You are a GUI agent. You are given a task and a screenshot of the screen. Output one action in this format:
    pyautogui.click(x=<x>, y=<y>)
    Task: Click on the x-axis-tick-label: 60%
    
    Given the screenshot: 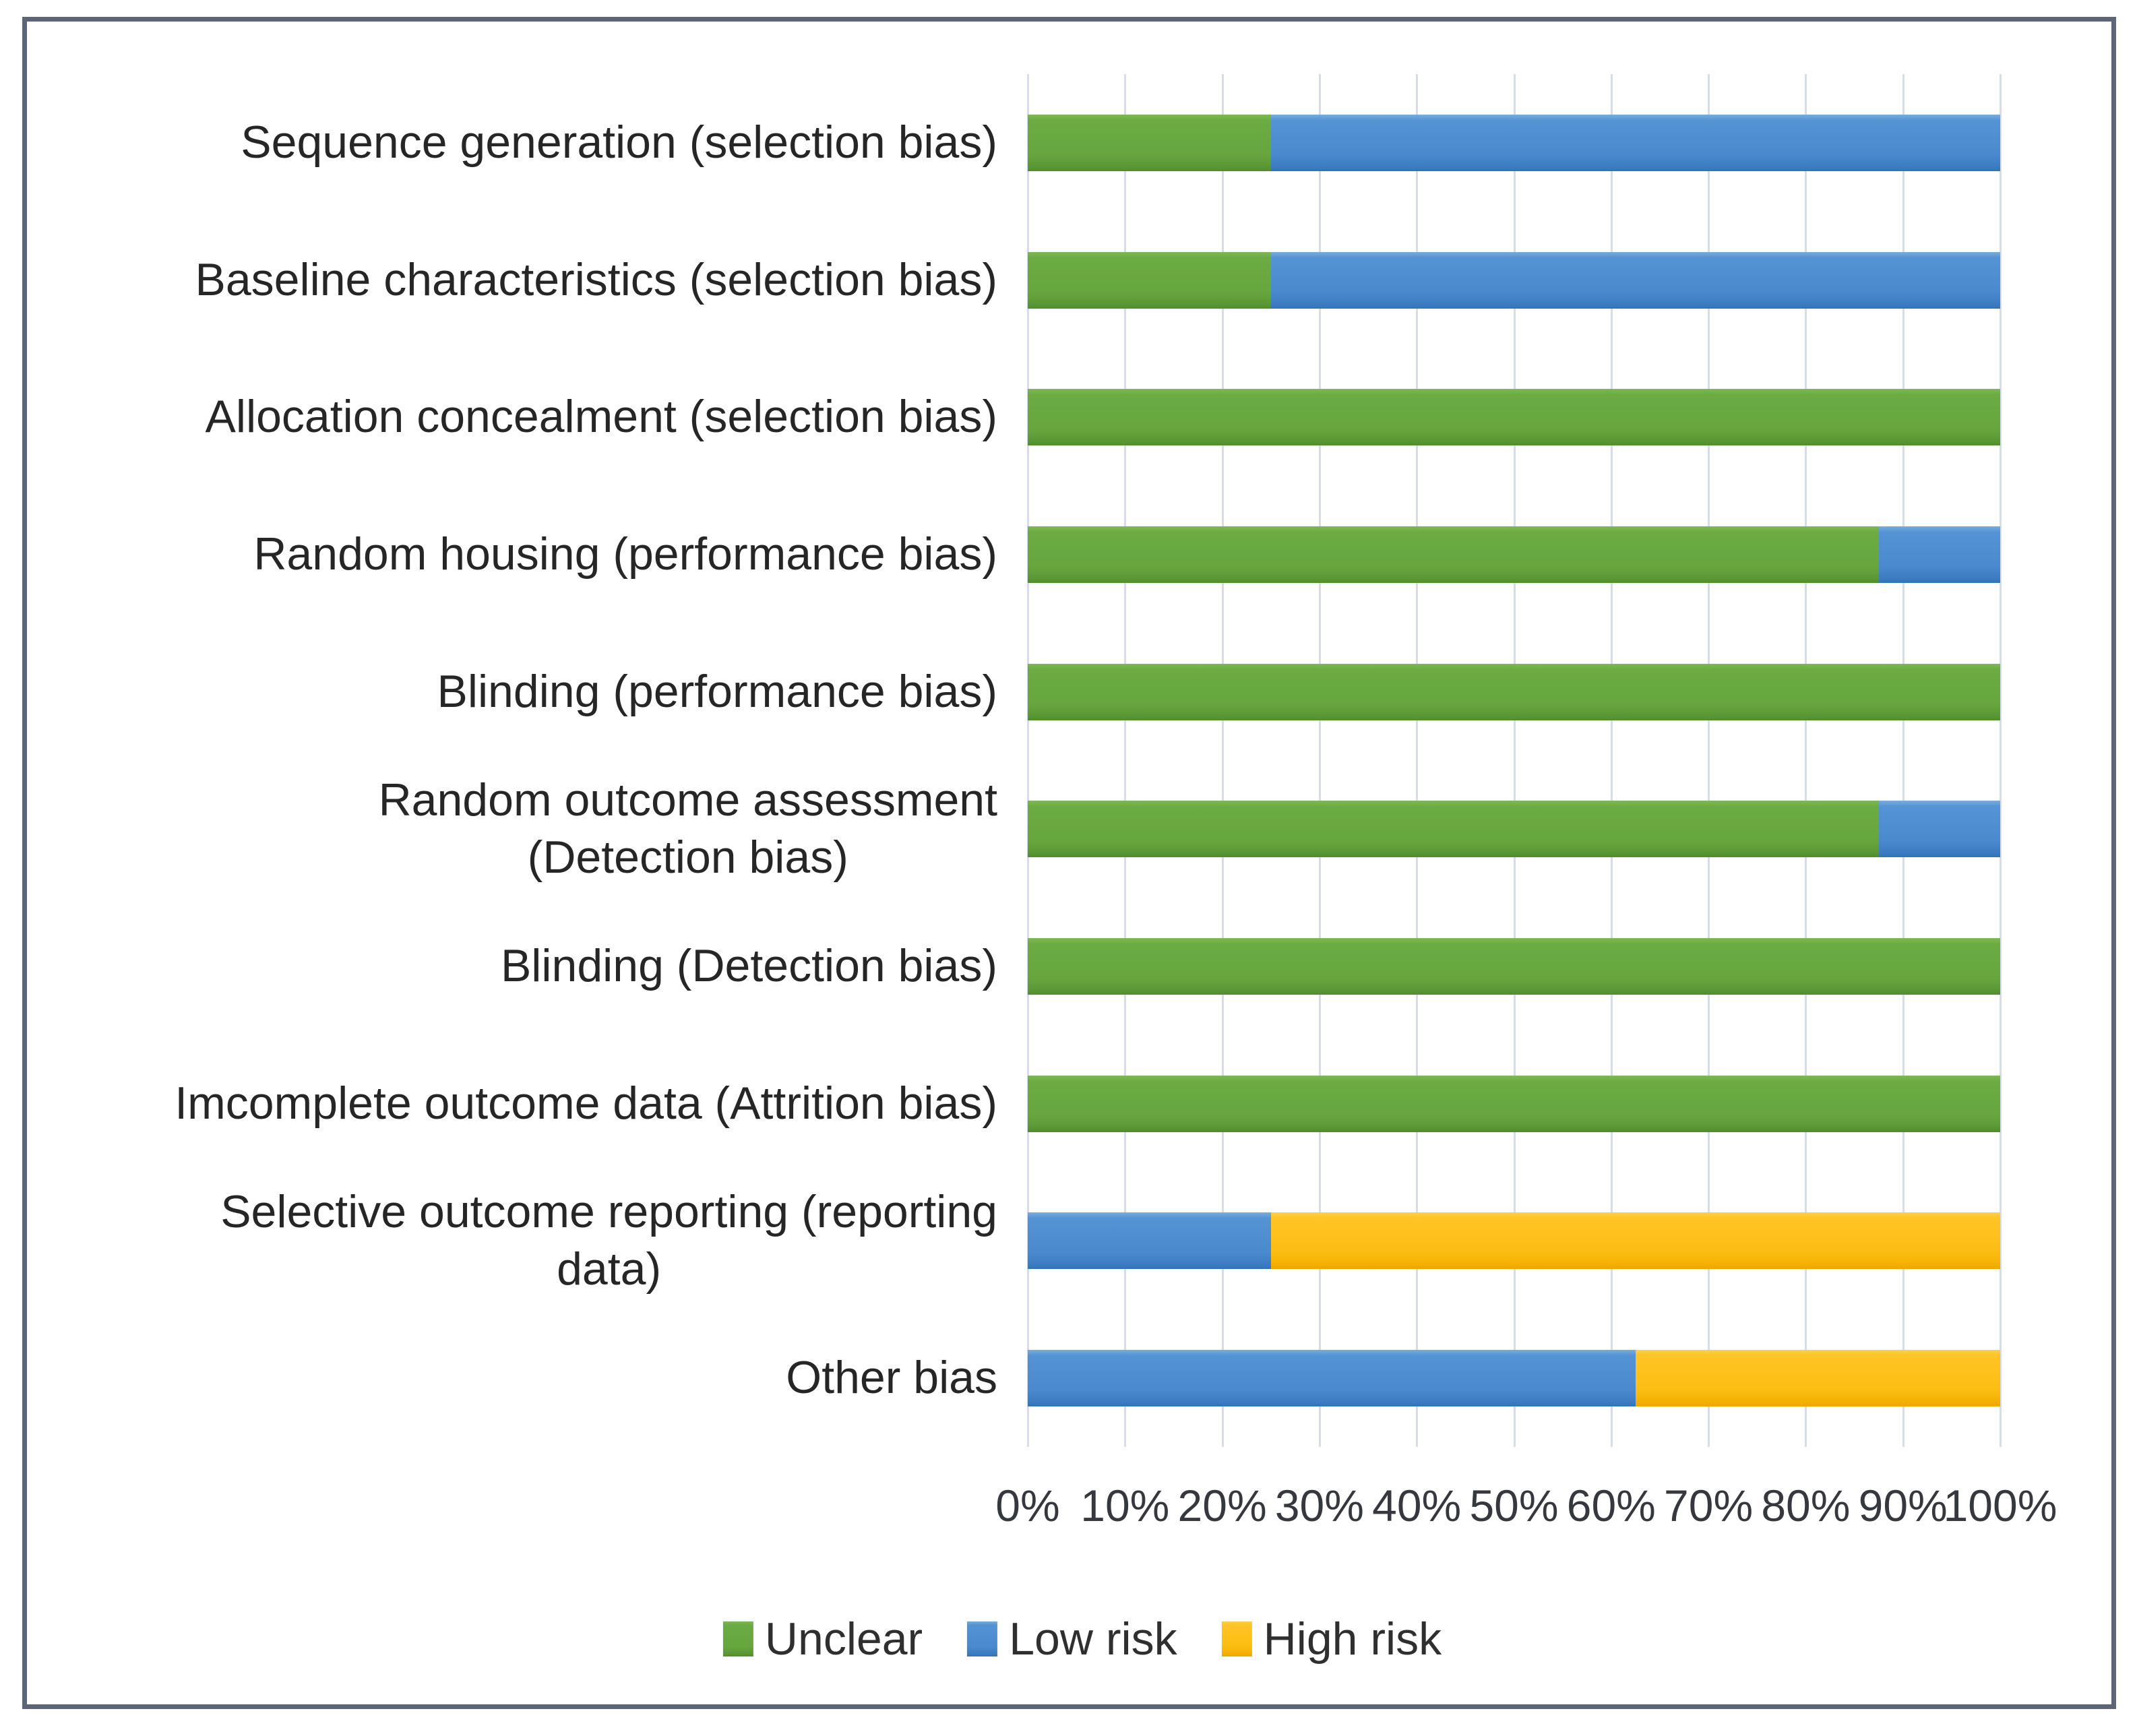 What is the action you would take?
    pyautogui.click(x=1611, y=1505)
    